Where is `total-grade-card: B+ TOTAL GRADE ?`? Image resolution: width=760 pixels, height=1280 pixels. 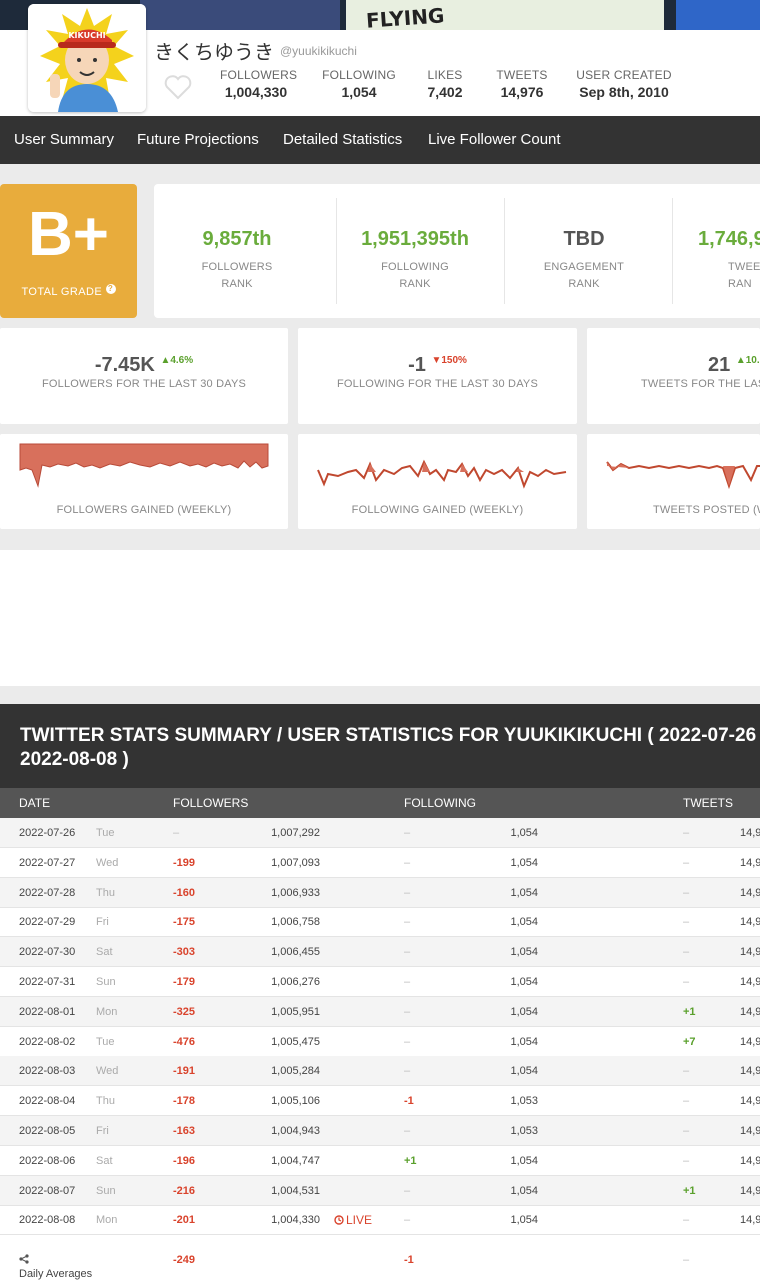 total-grade-card: B+ TOTAL GRADE ? is located at coordinates (68, 251).